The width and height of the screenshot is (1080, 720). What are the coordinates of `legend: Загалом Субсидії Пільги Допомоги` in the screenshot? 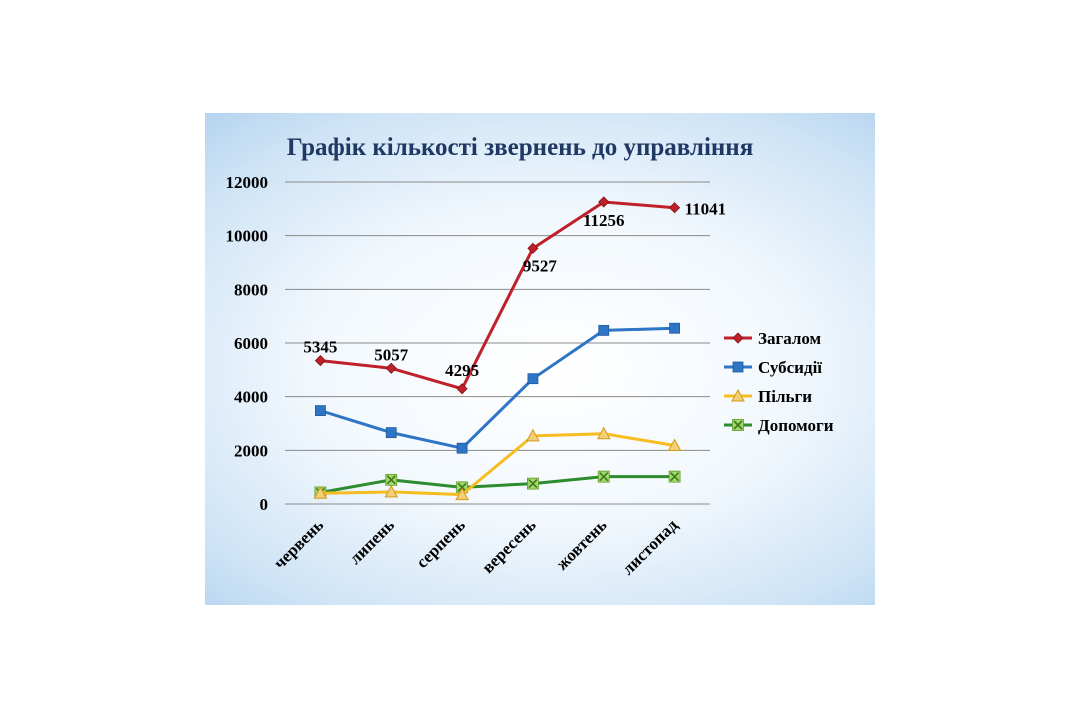 It's located at (779, 382).